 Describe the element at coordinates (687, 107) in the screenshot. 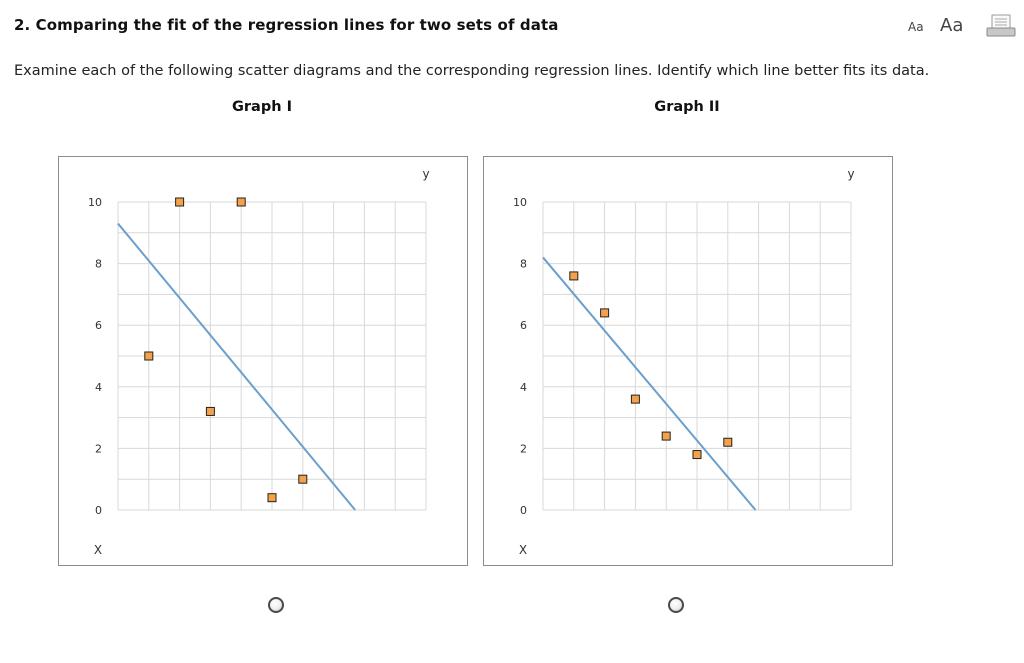

I see `graph-2-label: Graph II` at that location.